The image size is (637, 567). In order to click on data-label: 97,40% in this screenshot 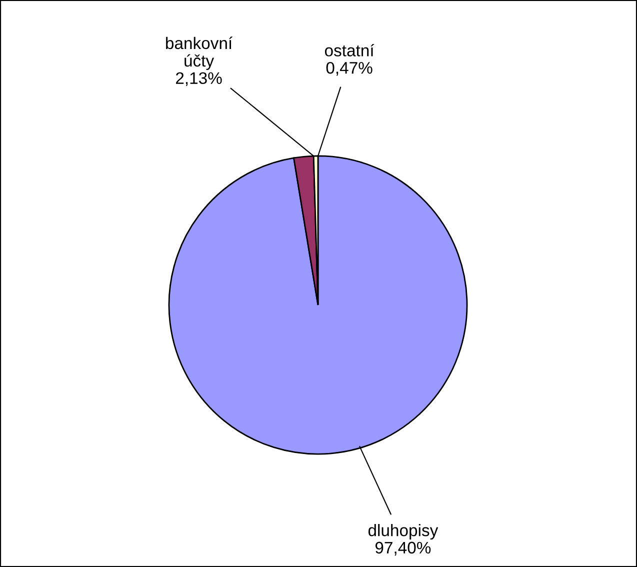, I will do `click(403, 549)`.